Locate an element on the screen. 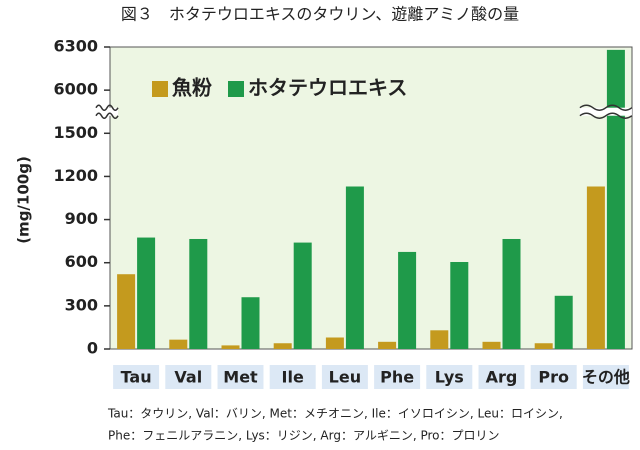 The width and height of the screenshot is (640, 450). x-tick-label: Arg is located at coordinates (502, 377).